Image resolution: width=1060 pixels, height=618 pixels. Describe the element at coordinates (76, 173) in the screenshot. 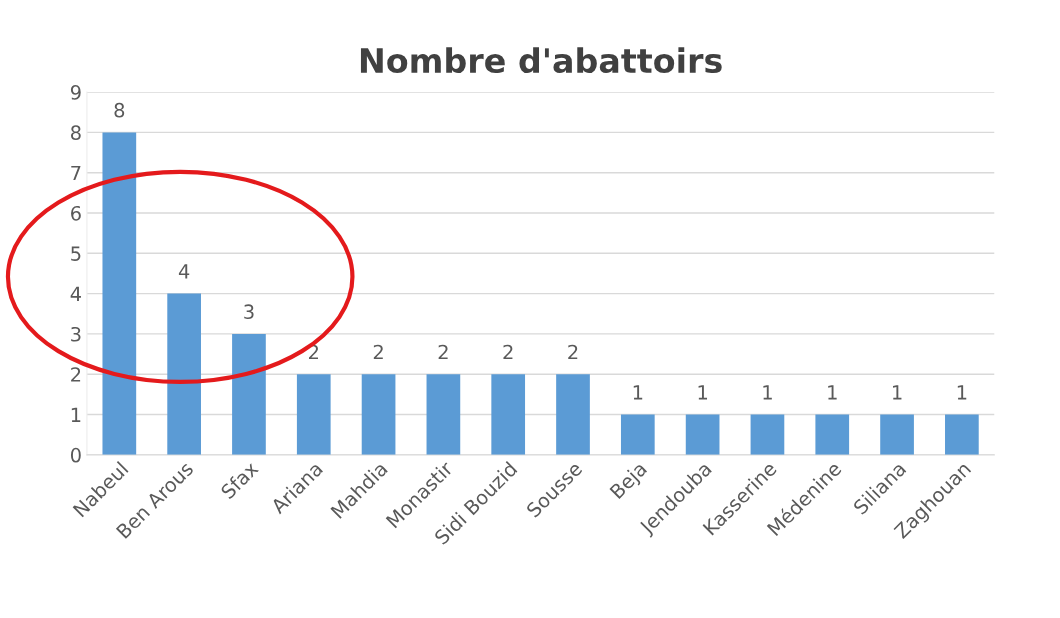

I see `y-tick-label: 7` at that location.